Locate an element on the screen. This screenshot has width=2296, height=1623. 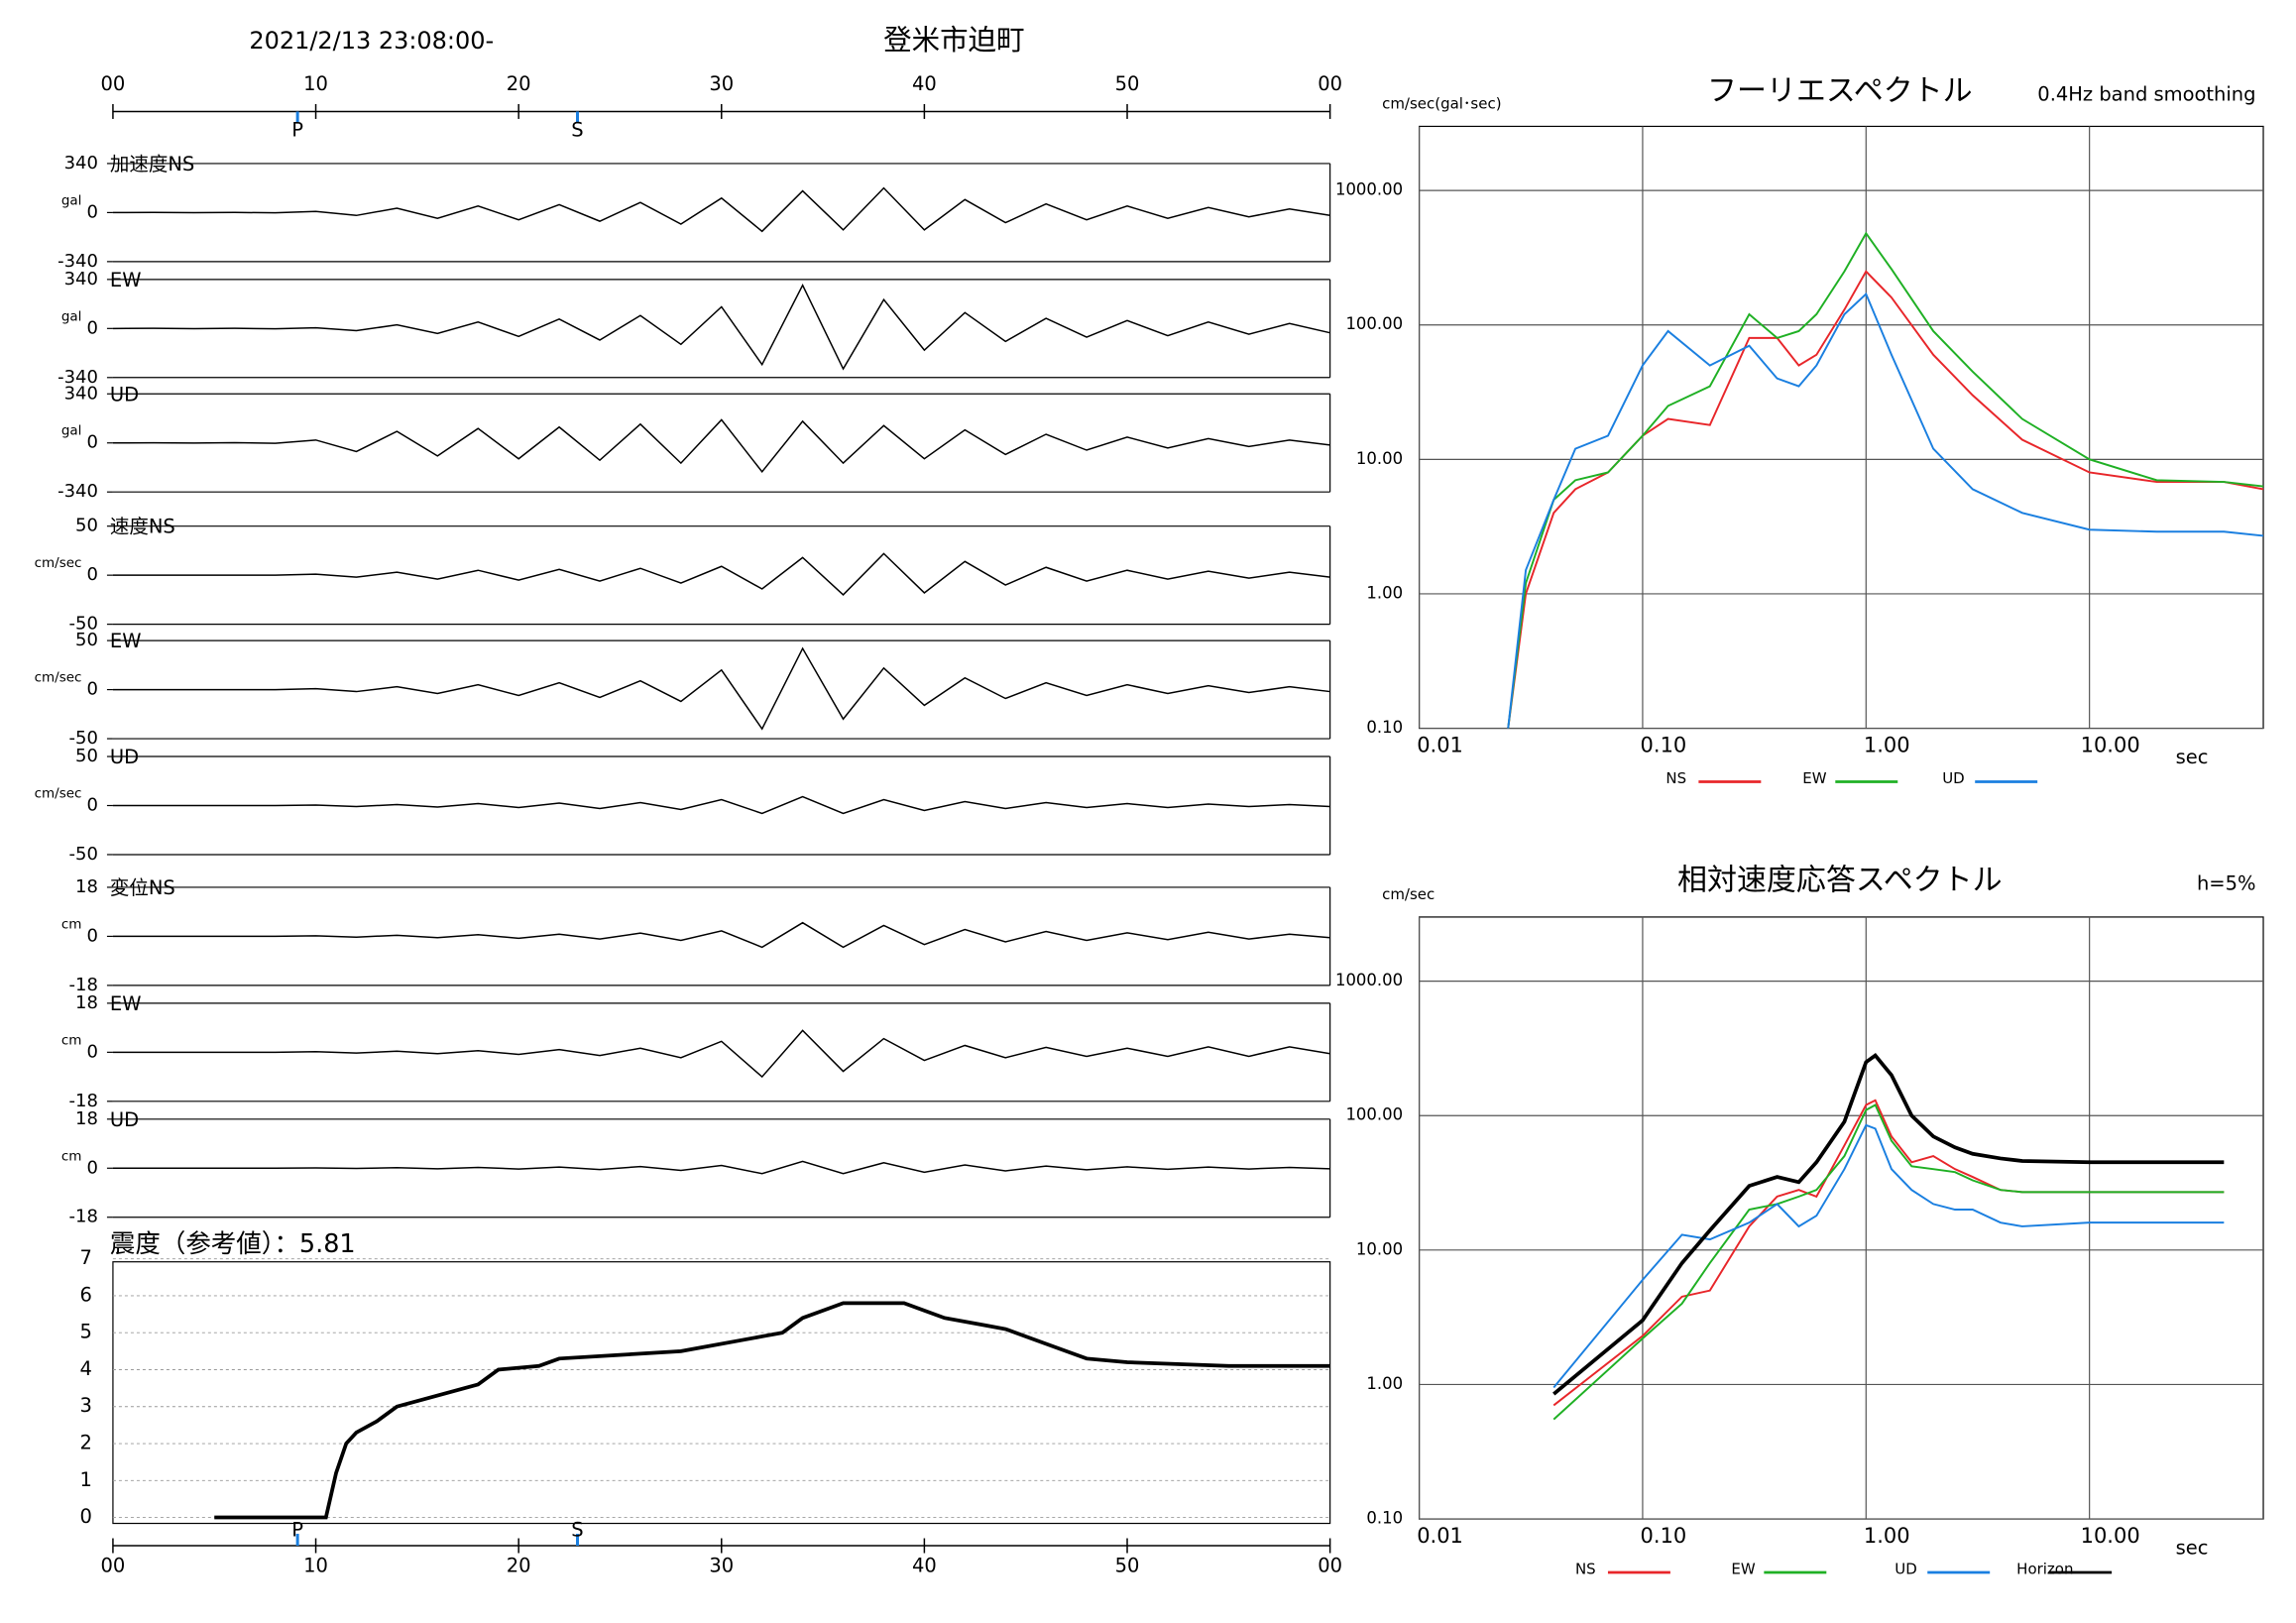
y-tick-label: 3 is located at coordinates (86, 1405).